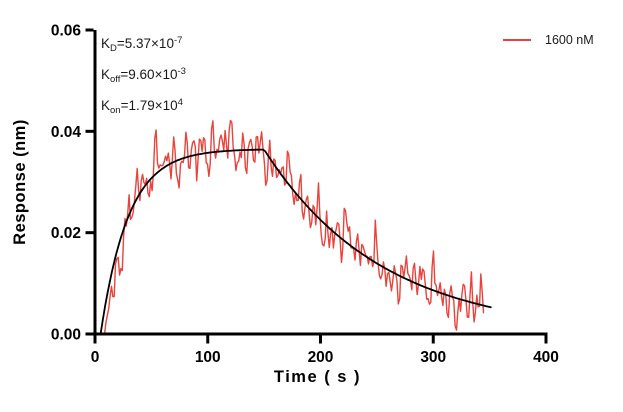 The width and height of the screenshot is (623, 412). Describe the element at coordinates (546, 357) in the screenshot. I see `x-tick-label: 400` at that location.